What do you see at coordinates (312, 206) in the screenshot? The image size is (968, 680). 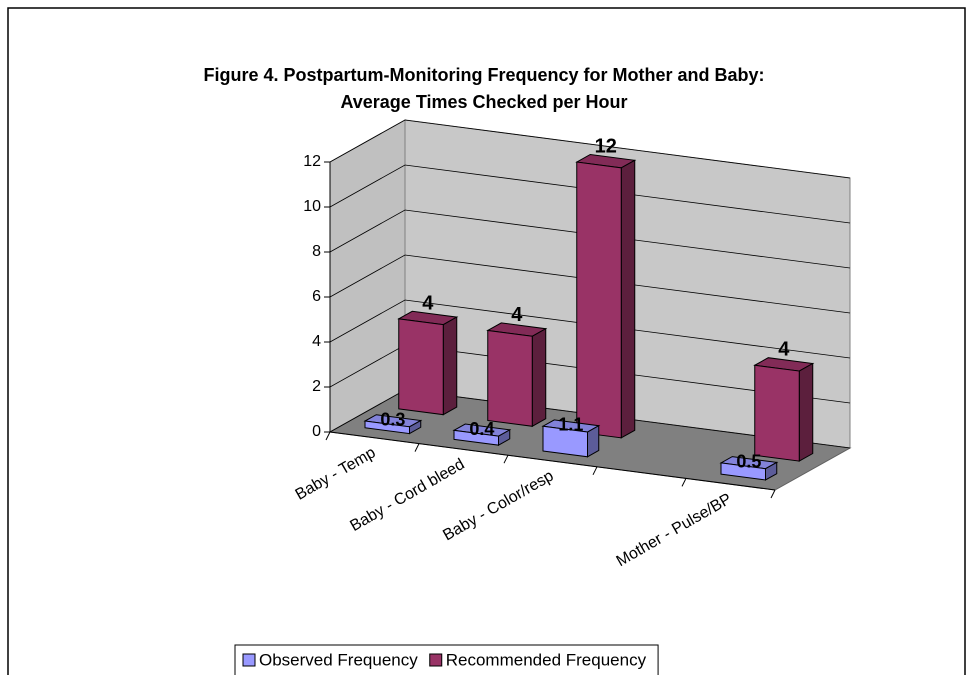 I see `y-tick-label: 10` at bounding box center [312, 206].